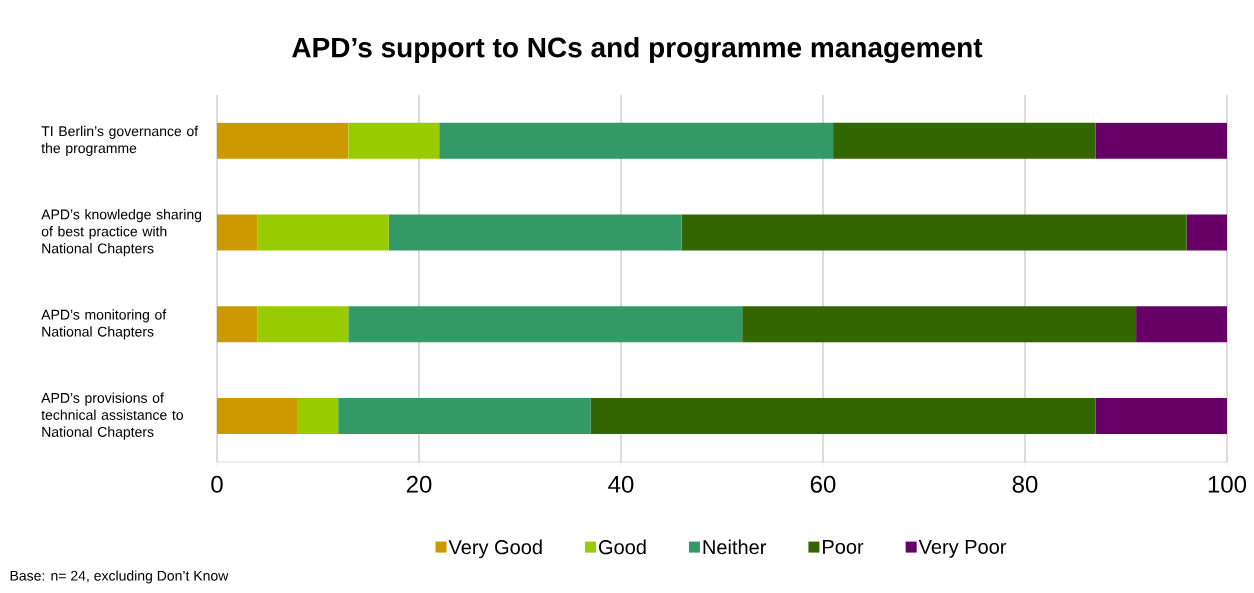 Image resolution: width=1254 pixels, height=593 pixels. I want to click on legend-label: Very Good, so click(495, 549).